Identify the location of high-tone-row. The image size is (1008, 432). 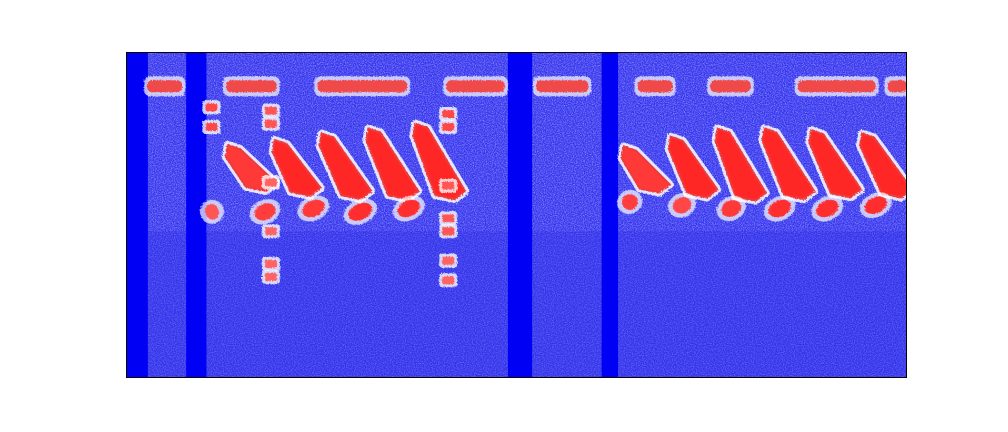
(525, 86).